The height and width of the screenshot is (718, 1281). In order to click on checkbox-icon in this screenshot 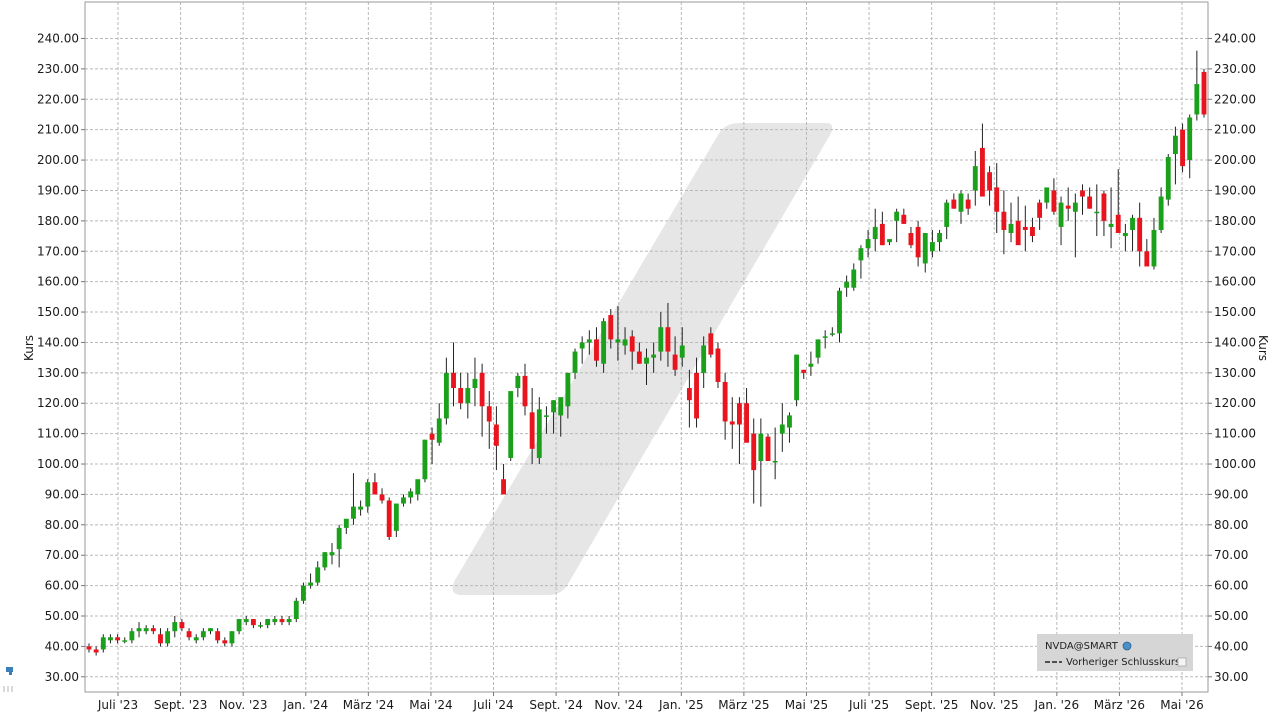, I will do `click(1182, 662)`.